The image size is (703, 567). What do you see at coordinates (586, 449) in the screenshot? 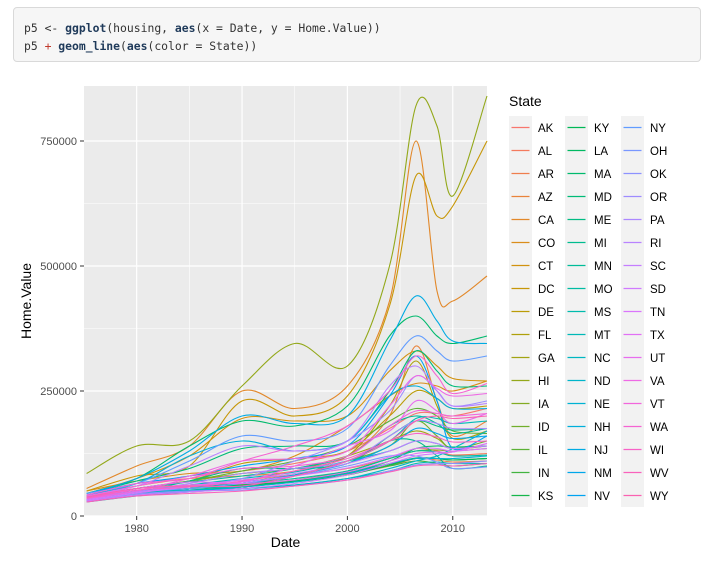
I see `legend-item-nj: NJ` at bounding box center [586, 449].